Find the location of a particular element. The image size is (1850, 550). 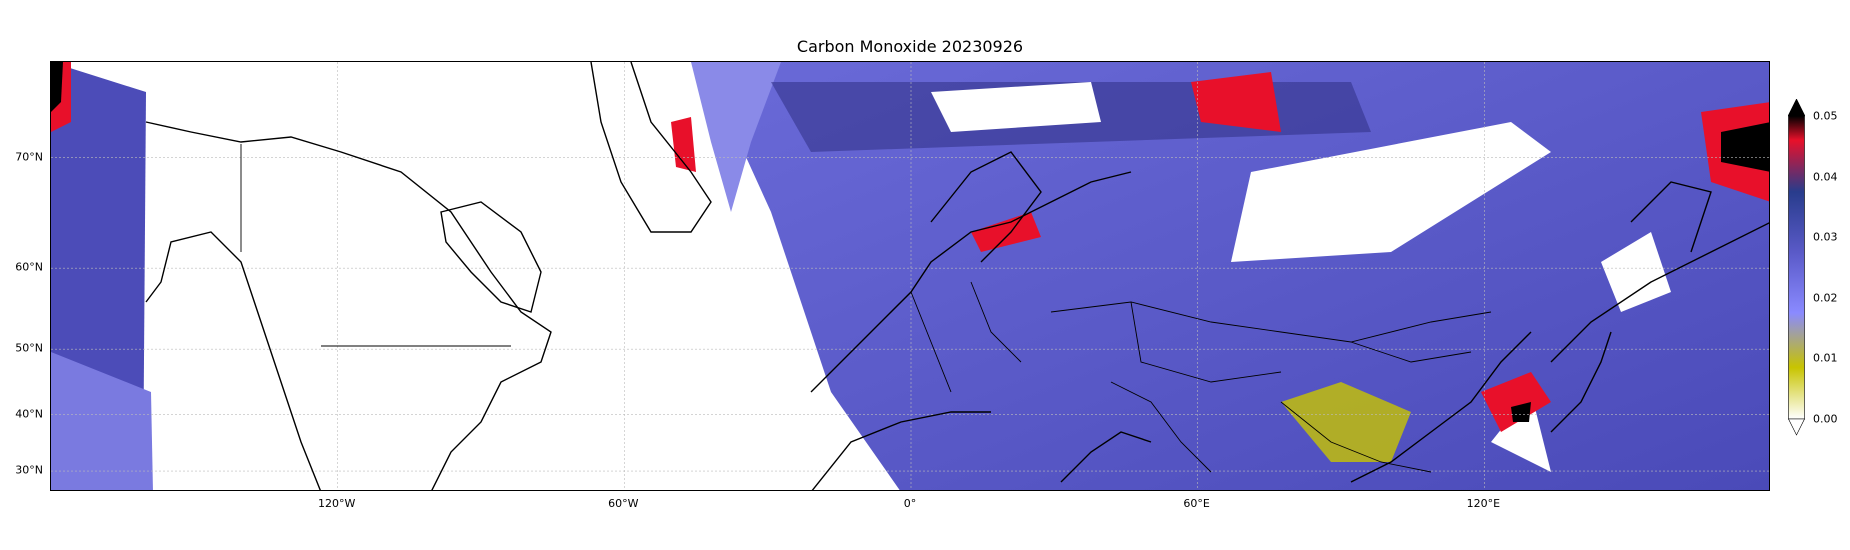

map-title: Carbon Monoxide 20230926 is located at coordinates (910, 46).